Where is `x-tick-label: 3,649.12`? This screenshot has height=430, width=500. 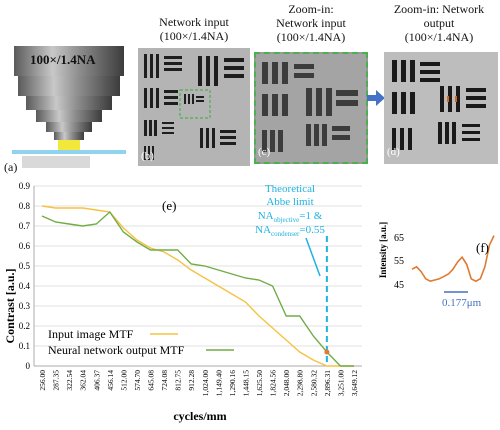 x-tick-label: 3,649.12 is located at coordinates (354, 383).